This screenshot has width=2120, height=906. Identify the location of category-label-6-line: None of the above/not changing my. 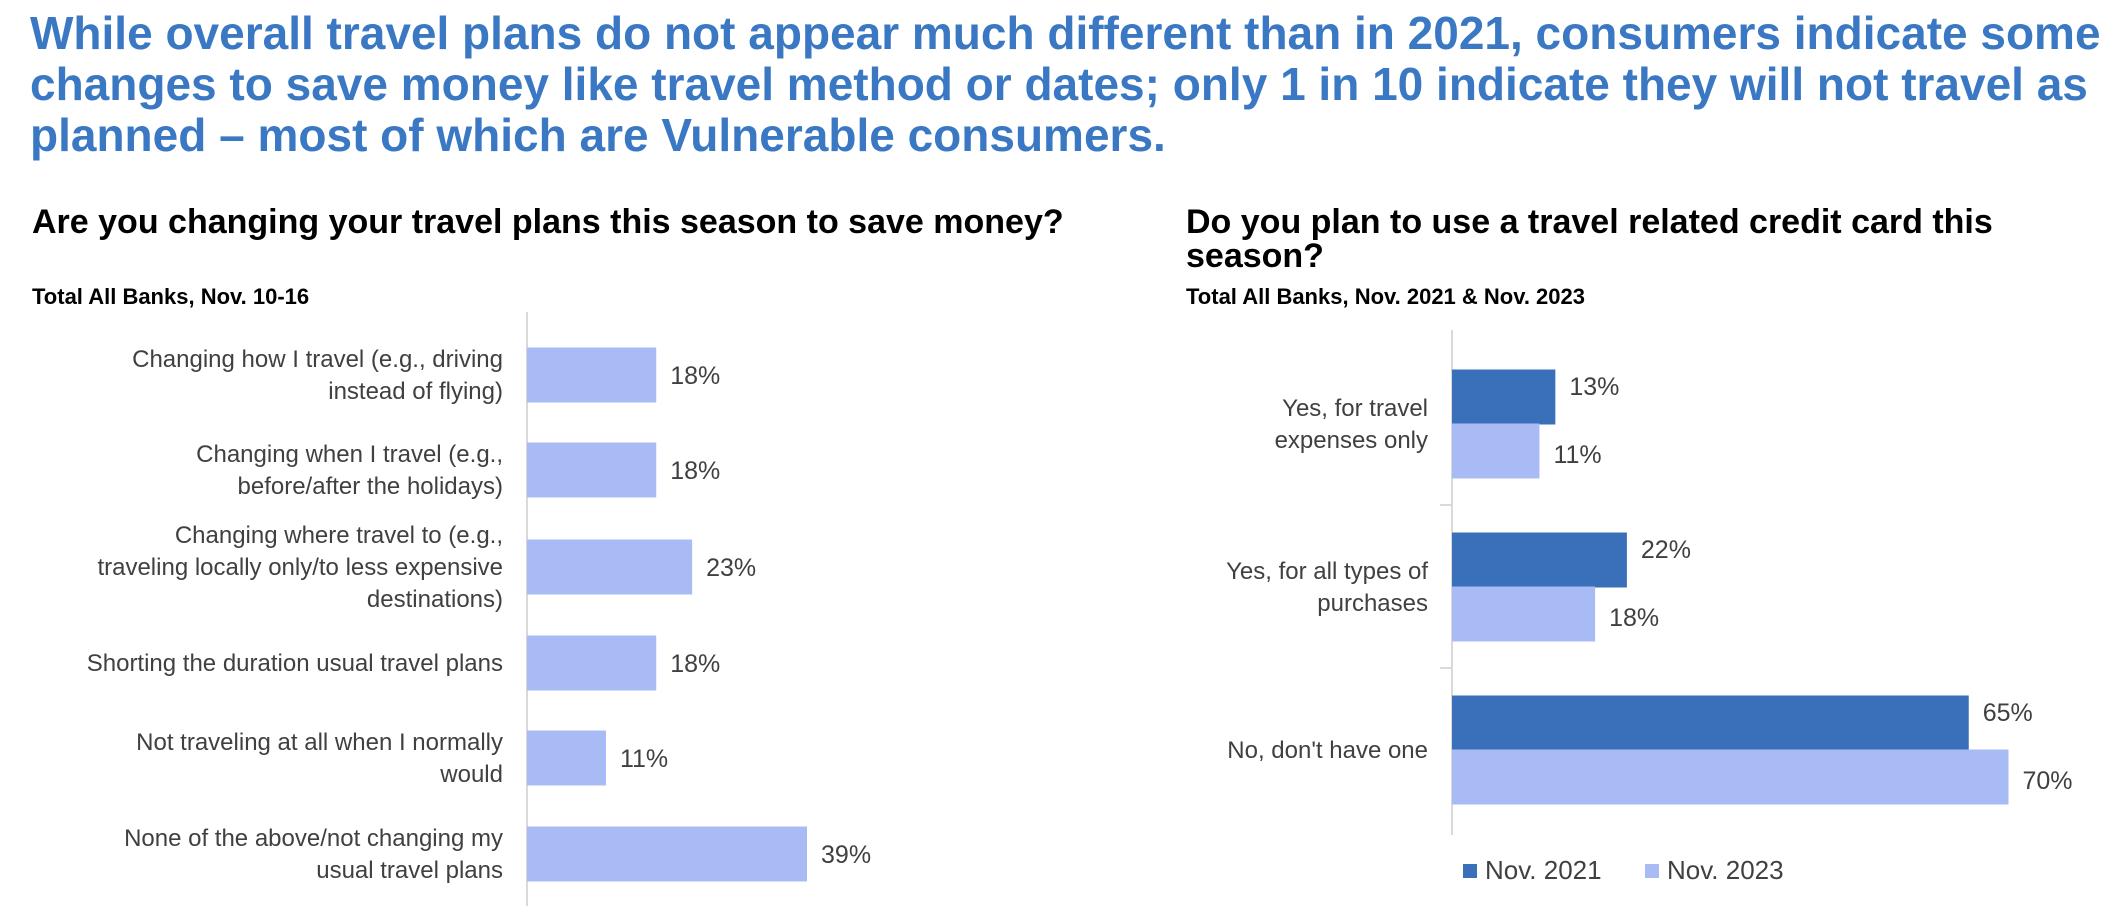
(313, 838).